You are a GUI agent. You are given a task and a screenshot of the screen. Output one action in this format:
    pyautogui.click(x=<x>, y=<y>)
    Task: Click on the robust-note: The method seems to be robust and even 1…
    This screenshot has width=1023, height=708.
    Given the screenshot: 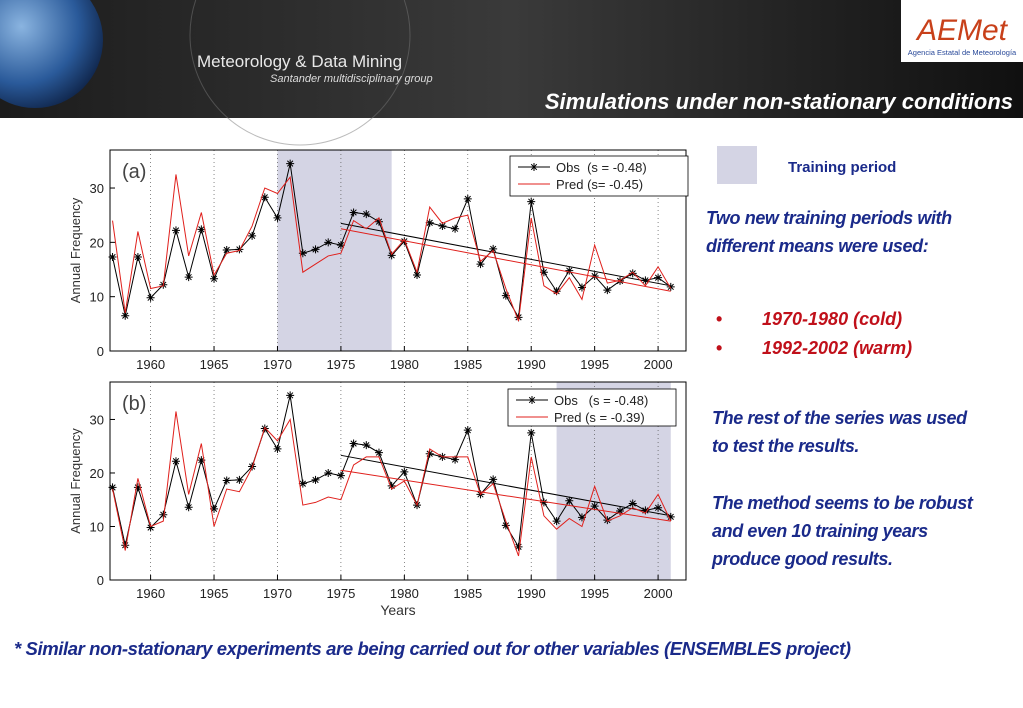 What is the action you would take?
    pyautogui.click(x=842, y=531)
    